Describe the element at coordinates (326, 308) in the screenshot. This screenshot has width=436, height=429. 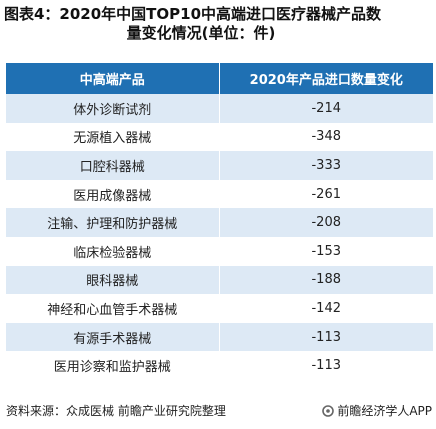
I see `cell-change: -142` at that location.